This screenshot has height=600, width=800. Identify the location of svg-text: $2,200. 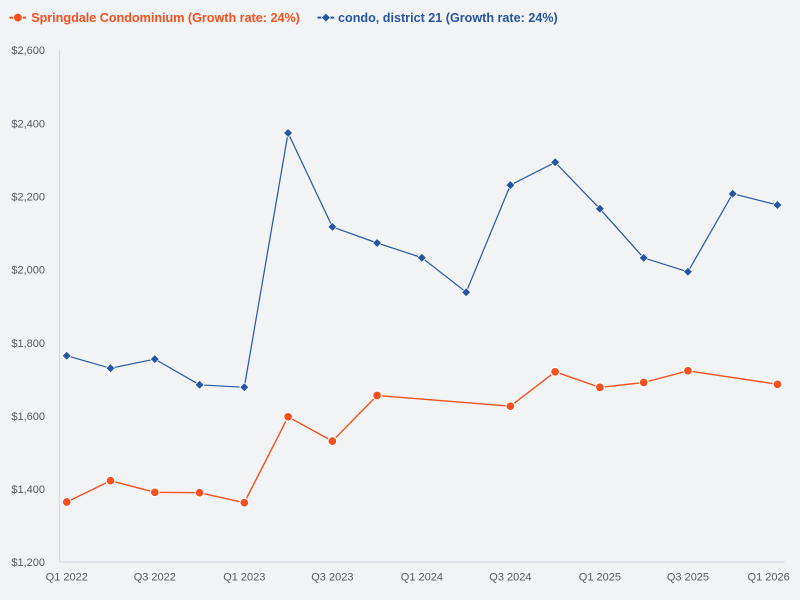
(28, 198).